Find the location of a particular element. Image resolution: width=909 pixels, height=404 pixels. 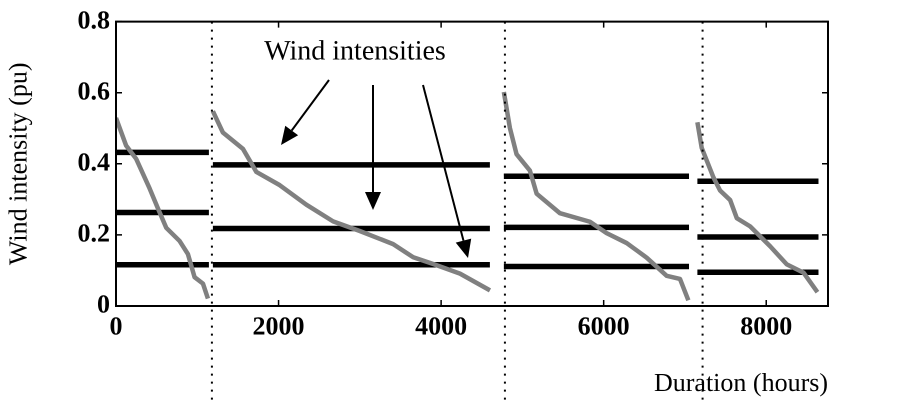

annotation: Wind intensities is located at coordinates (355, 50).